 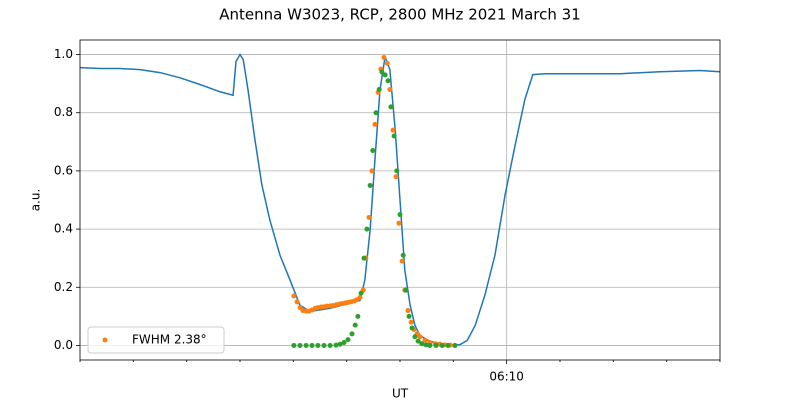 I want to click on legend-box, so click(x=156, y=340).